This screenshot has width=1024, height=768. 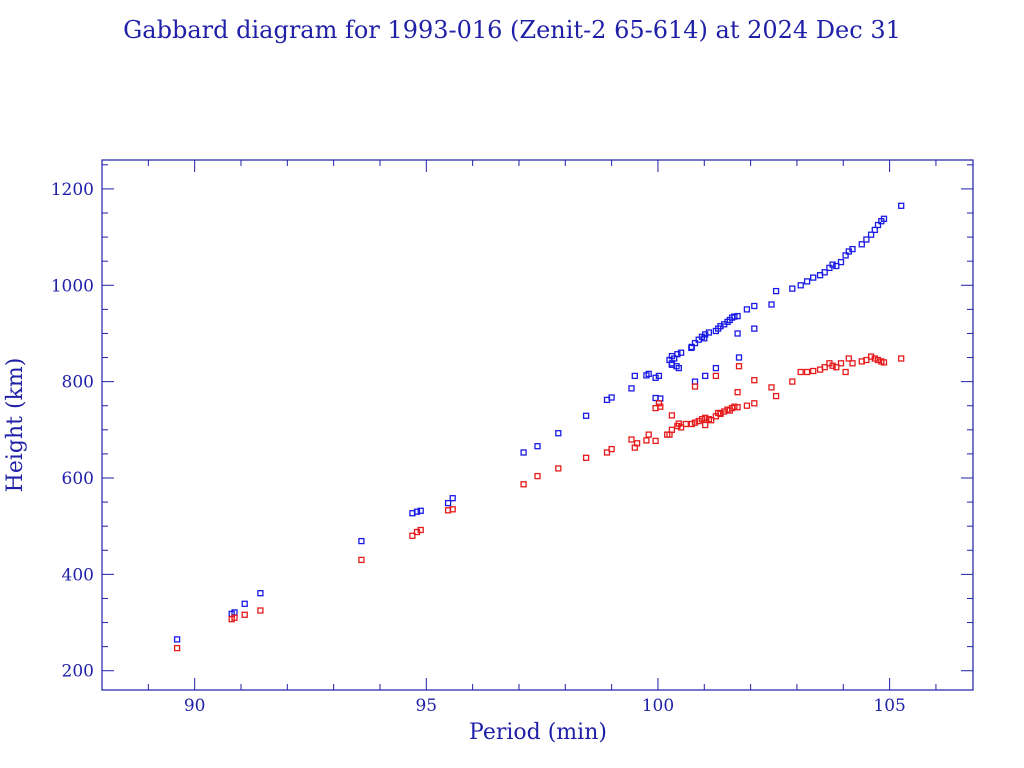 I want to click on y-axis-label: Height (km), so click(x=15, y=425).